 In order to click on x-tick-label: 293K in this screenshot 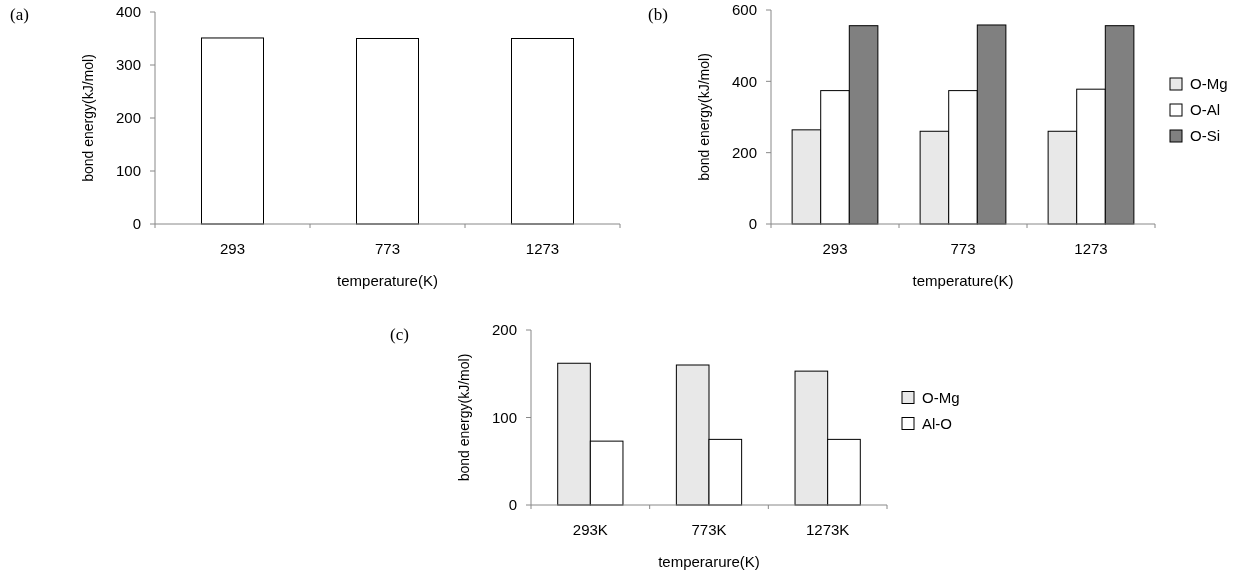, I will do `click(590, 529)`.